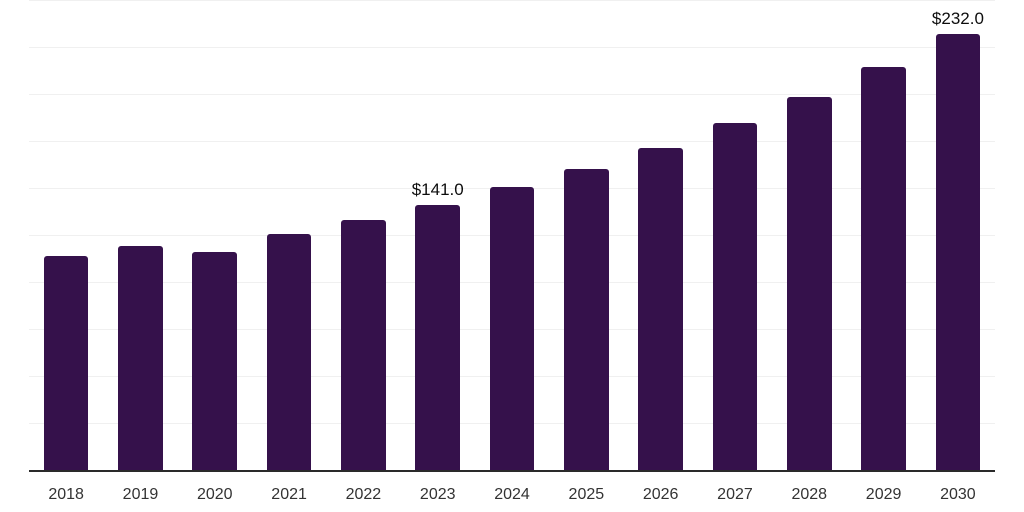 The height and width of the screenshot is (512, 1024). What do you see at coordinates (660, 308) in the screenshot?
I see `bar-2026` at bounding box center [660, 308].